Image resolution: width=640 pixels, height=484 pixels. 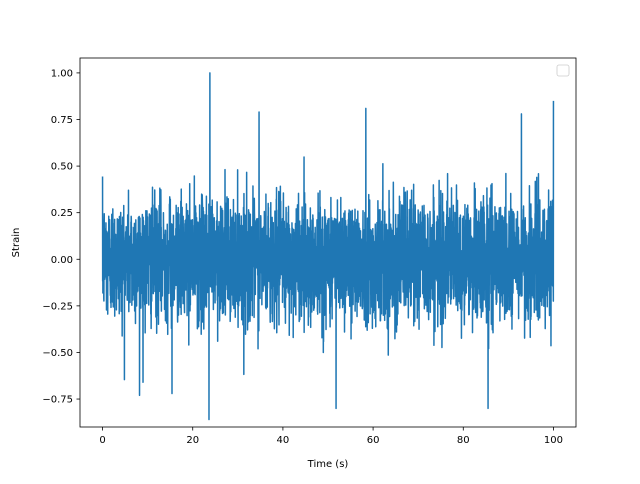 What do you see at coordinates (62, 167) in the screenshot?
I see `y-tick-label: 0.50` at bounding box center [62, 167].